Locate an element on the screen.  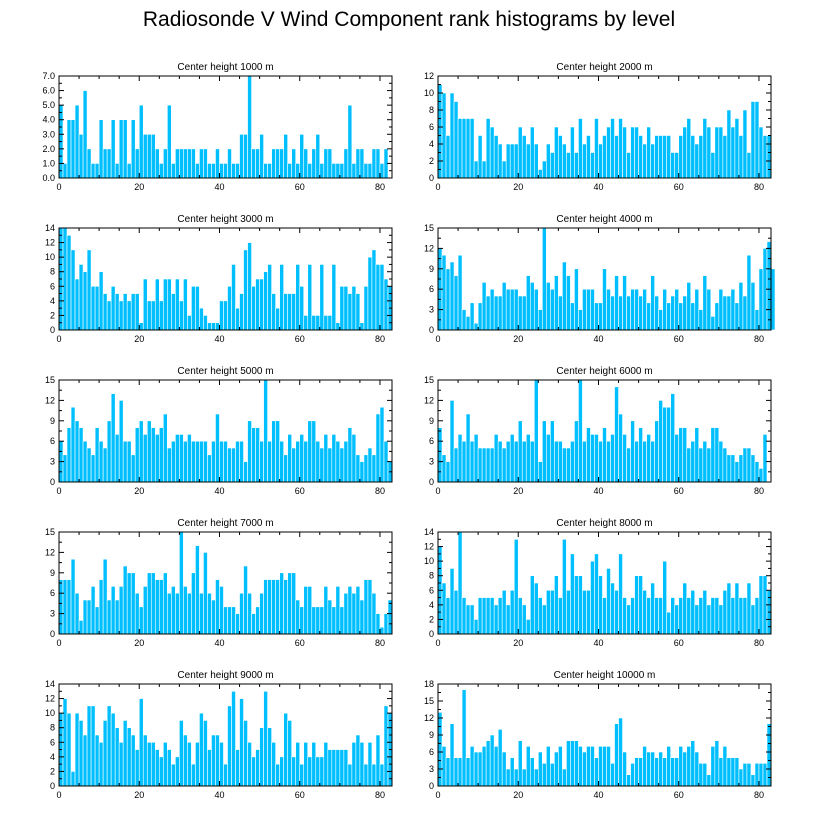
panel-title: Center height 2000 m is located at coordinates (604, 67).